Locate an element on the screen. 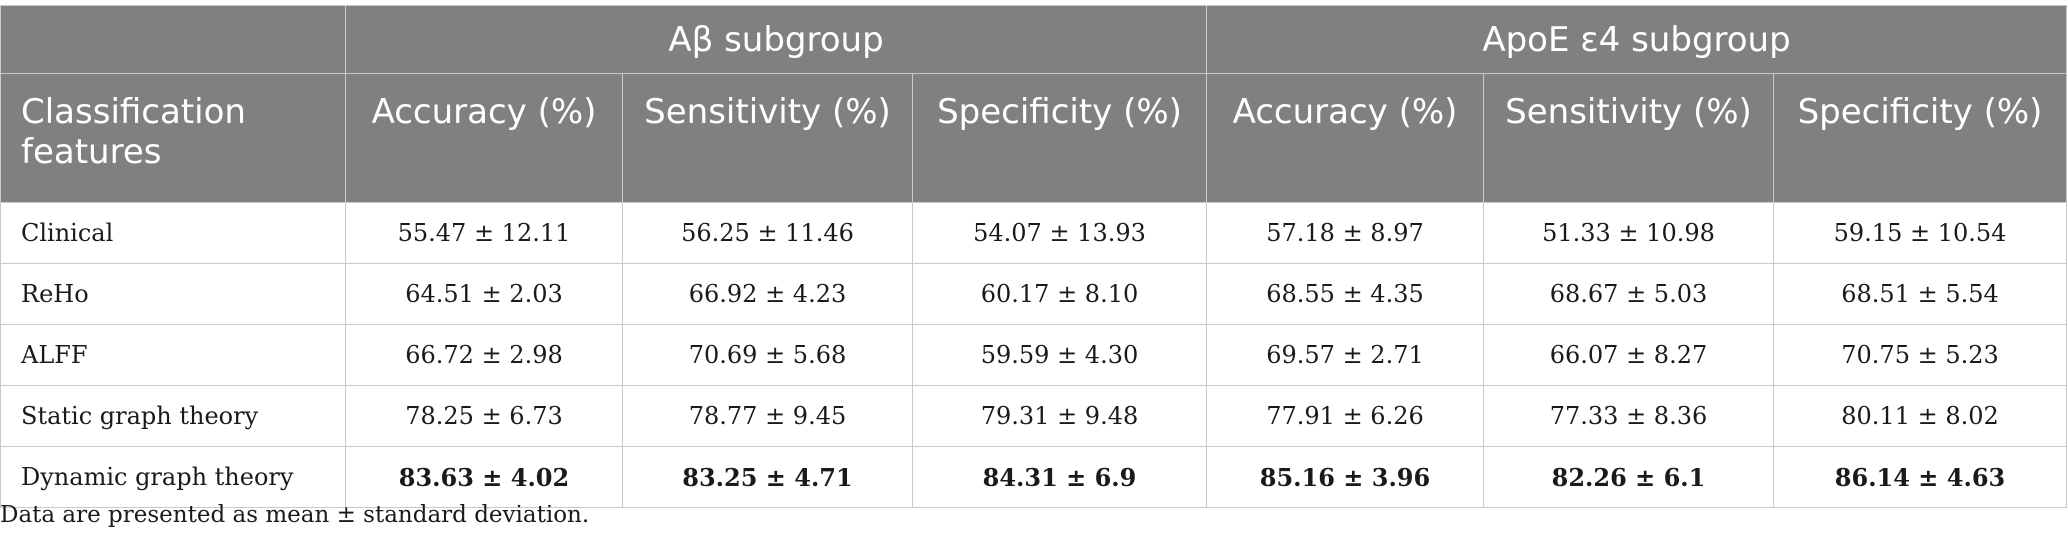 Image resolution: width=2068 pixels, height=542 pixels. table-cell: 54.07 ± 13.93 is located at coordinates (1059, 233).